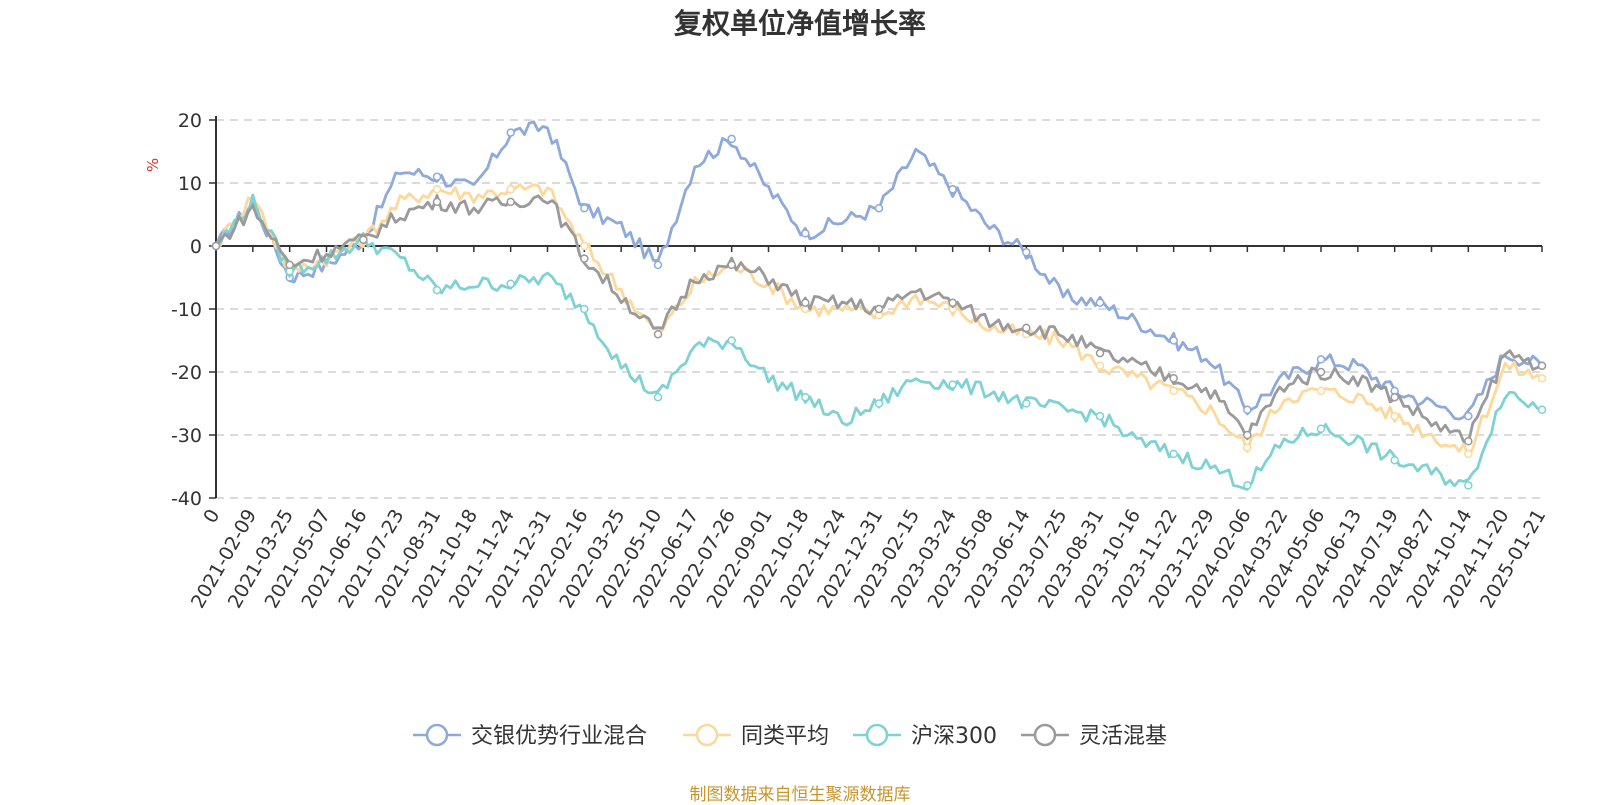 The image size is (1600, 805). I want to click on legend-item: 同类平均, so click(756, 736).